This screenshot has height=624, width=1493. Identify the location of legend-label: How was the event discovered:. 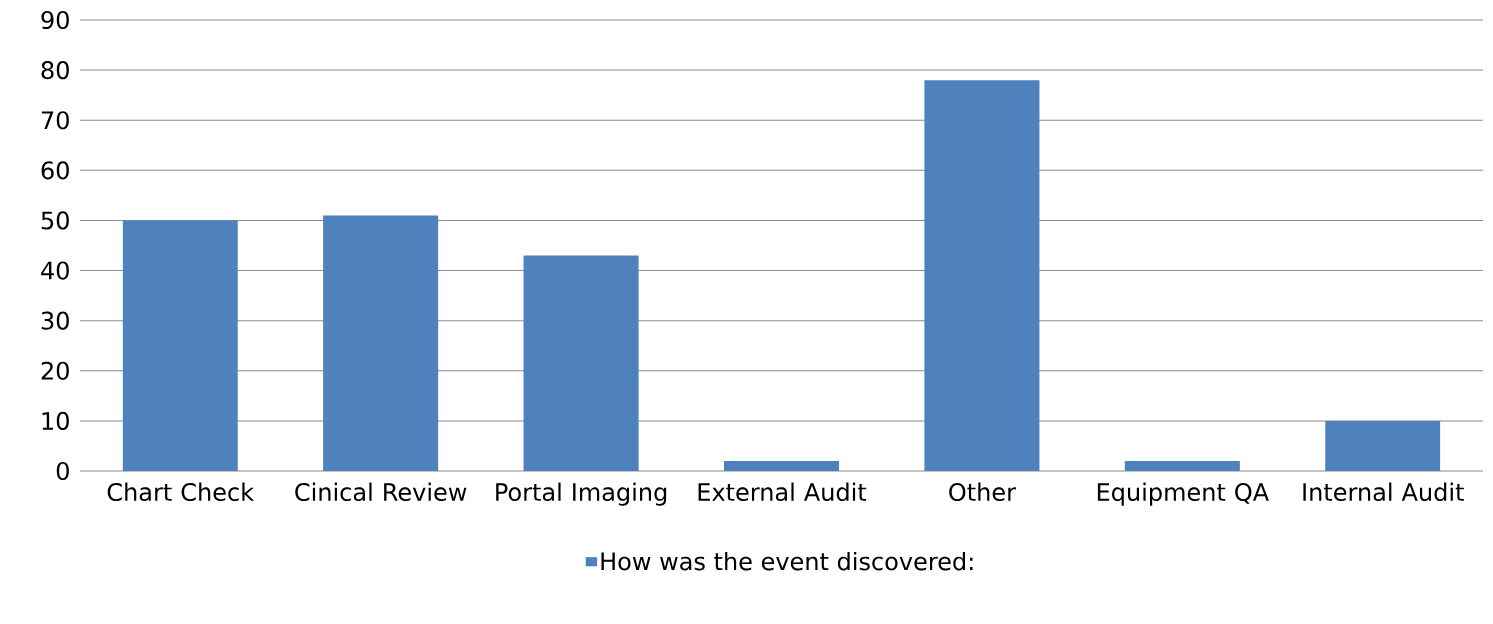
(787, 561).